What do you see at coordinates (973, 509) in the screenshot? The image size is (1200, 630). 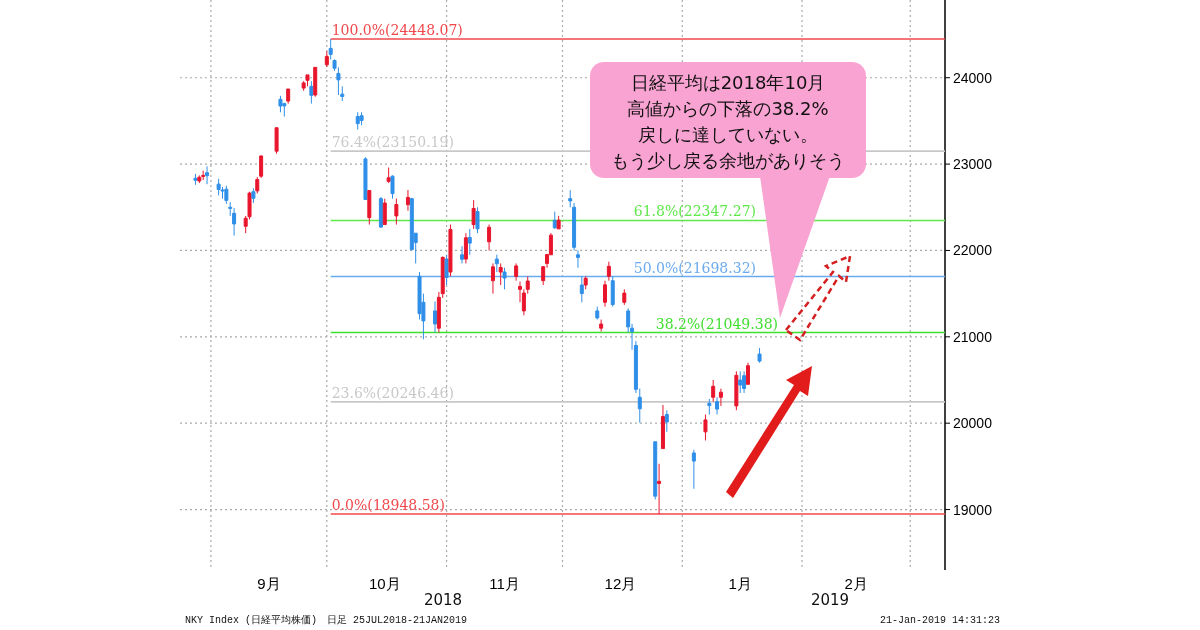 I see `y-tick-label: 19000` at bounding box center [973, 509].